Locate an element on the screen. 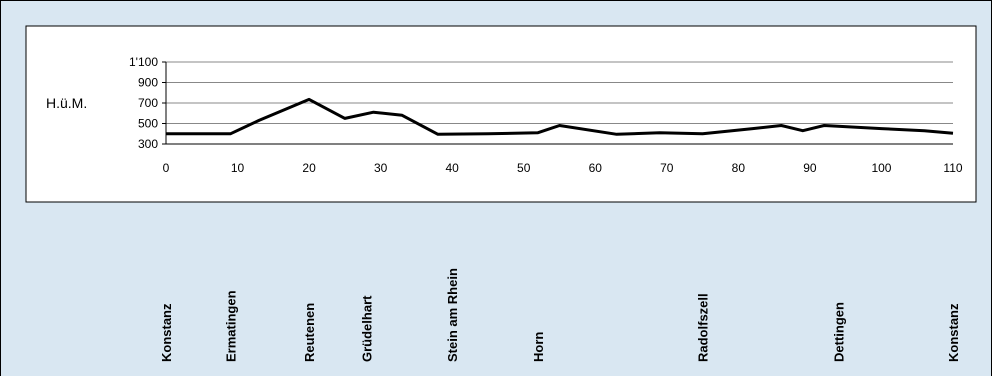 The width and height of the screenshot is (992, 376). x-tick-label: 70 is located at coordinates (667, 168).